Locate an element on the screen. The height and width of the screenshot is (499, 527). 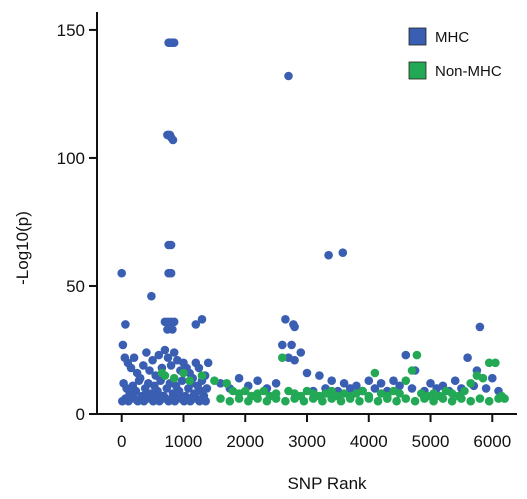
y-tick-label: 0 is located at coordinates (80, 414).